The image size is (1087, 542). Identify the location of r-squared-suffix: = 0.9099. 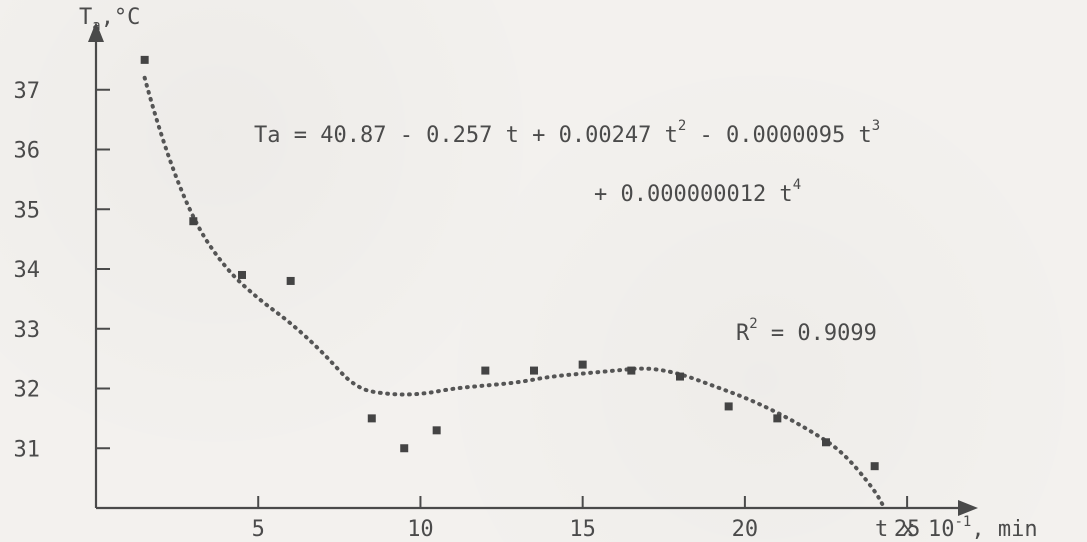
(817, 333).